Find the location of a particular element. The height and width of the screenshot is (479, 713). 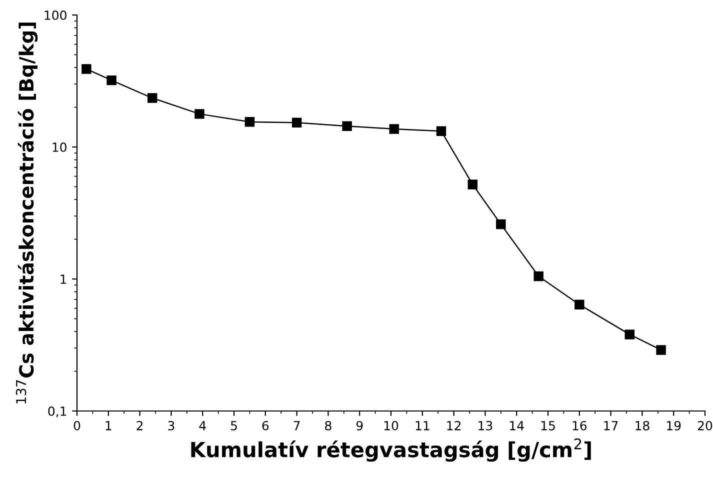

x-tick-label: 2 is located at coordinates (139, 425).